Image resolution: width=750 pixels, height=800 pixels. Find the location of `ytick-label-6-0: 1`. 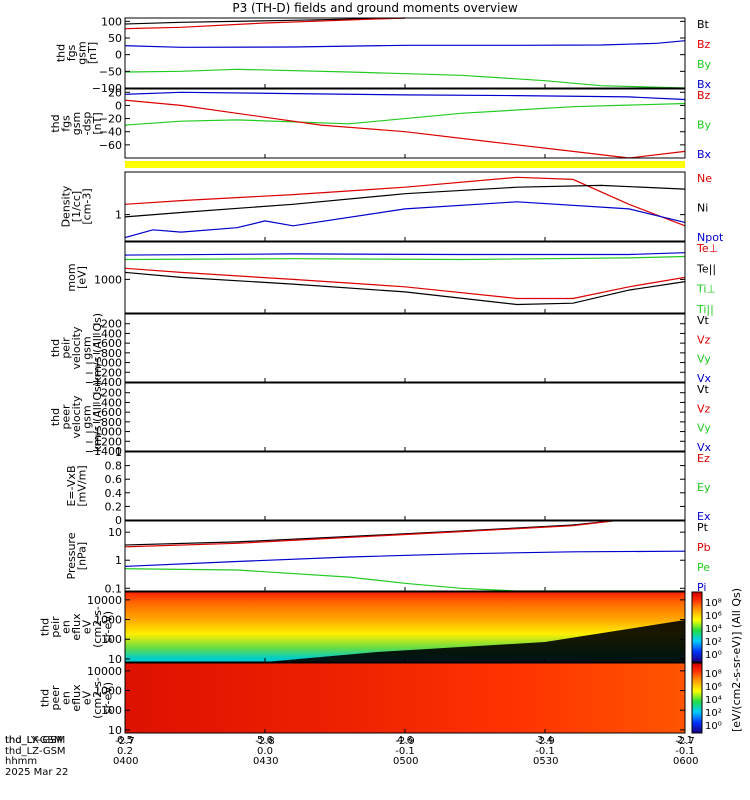

ytick-label-6-0: 1 is located at coordinates (118, 452).